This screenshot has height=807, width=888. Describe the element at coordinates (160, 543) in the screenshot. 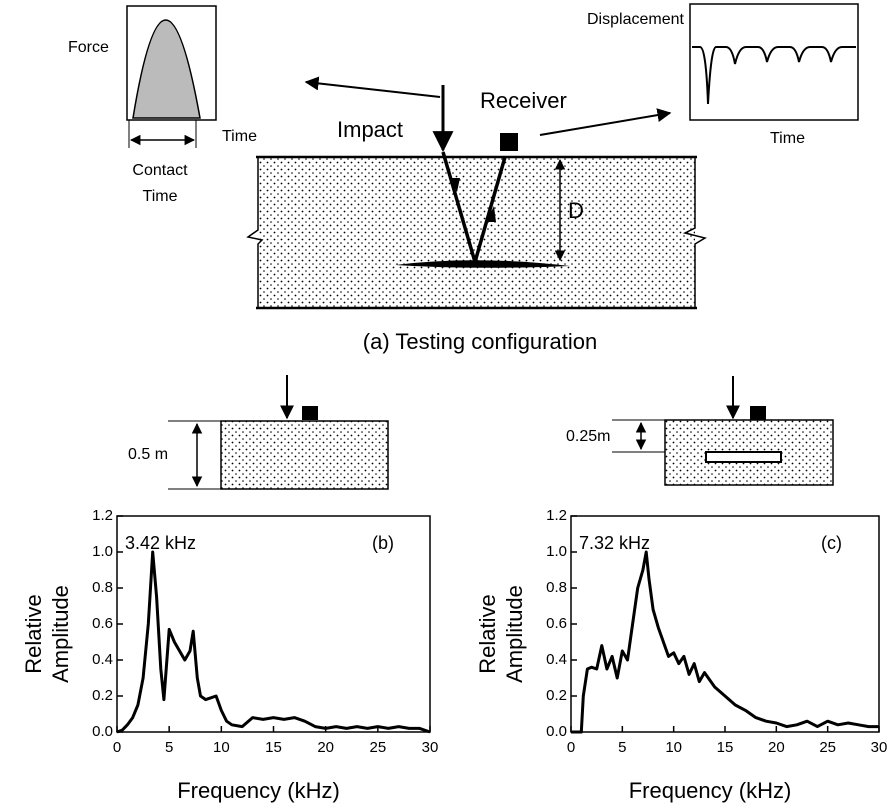

I see `peak-label: 3.42 kHz` at that location.